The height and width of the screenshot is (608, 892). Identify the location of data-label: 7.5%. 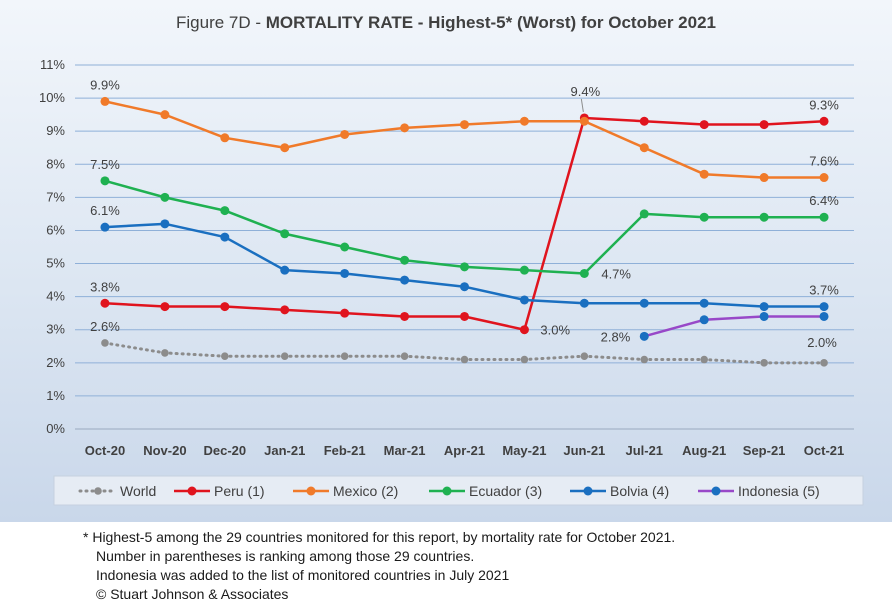
(105, 164).